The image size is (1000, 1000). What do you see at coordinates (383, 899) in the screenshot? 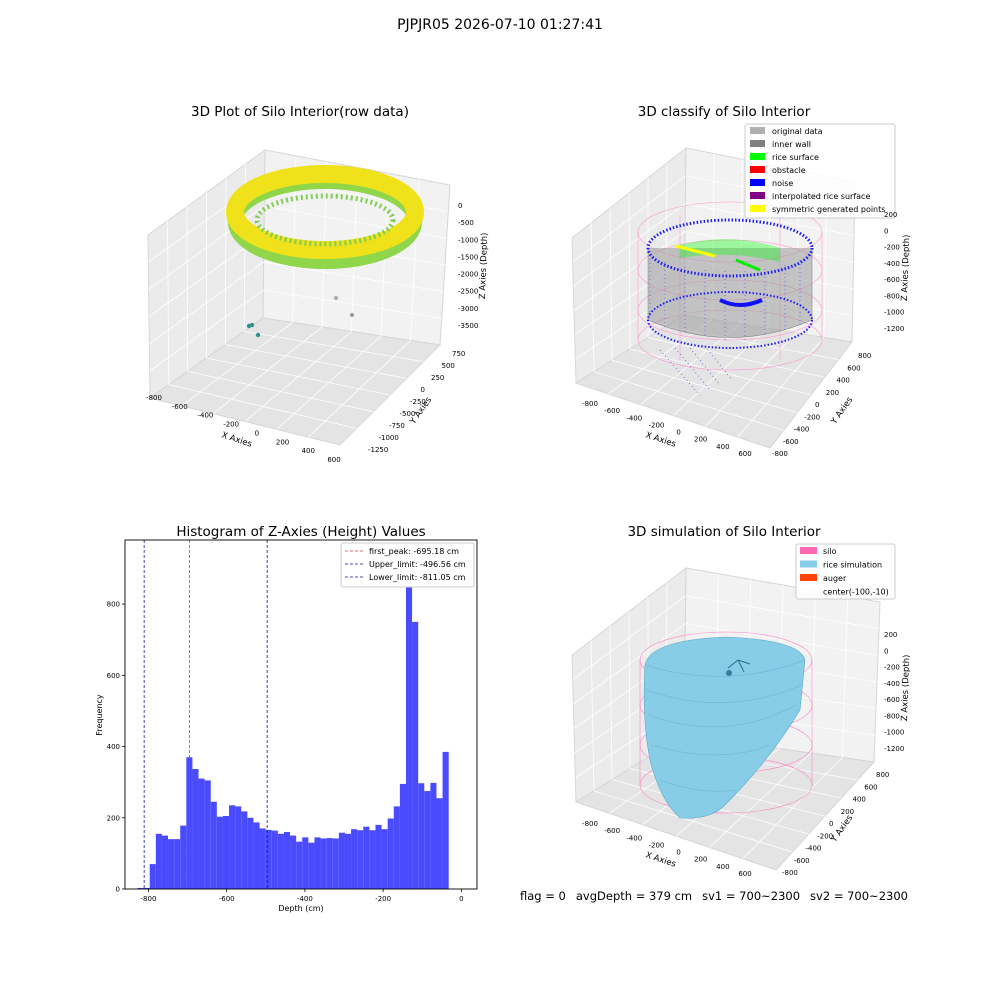
I see `histogram-xtick-label: -200` at bounding box center [383, 899].